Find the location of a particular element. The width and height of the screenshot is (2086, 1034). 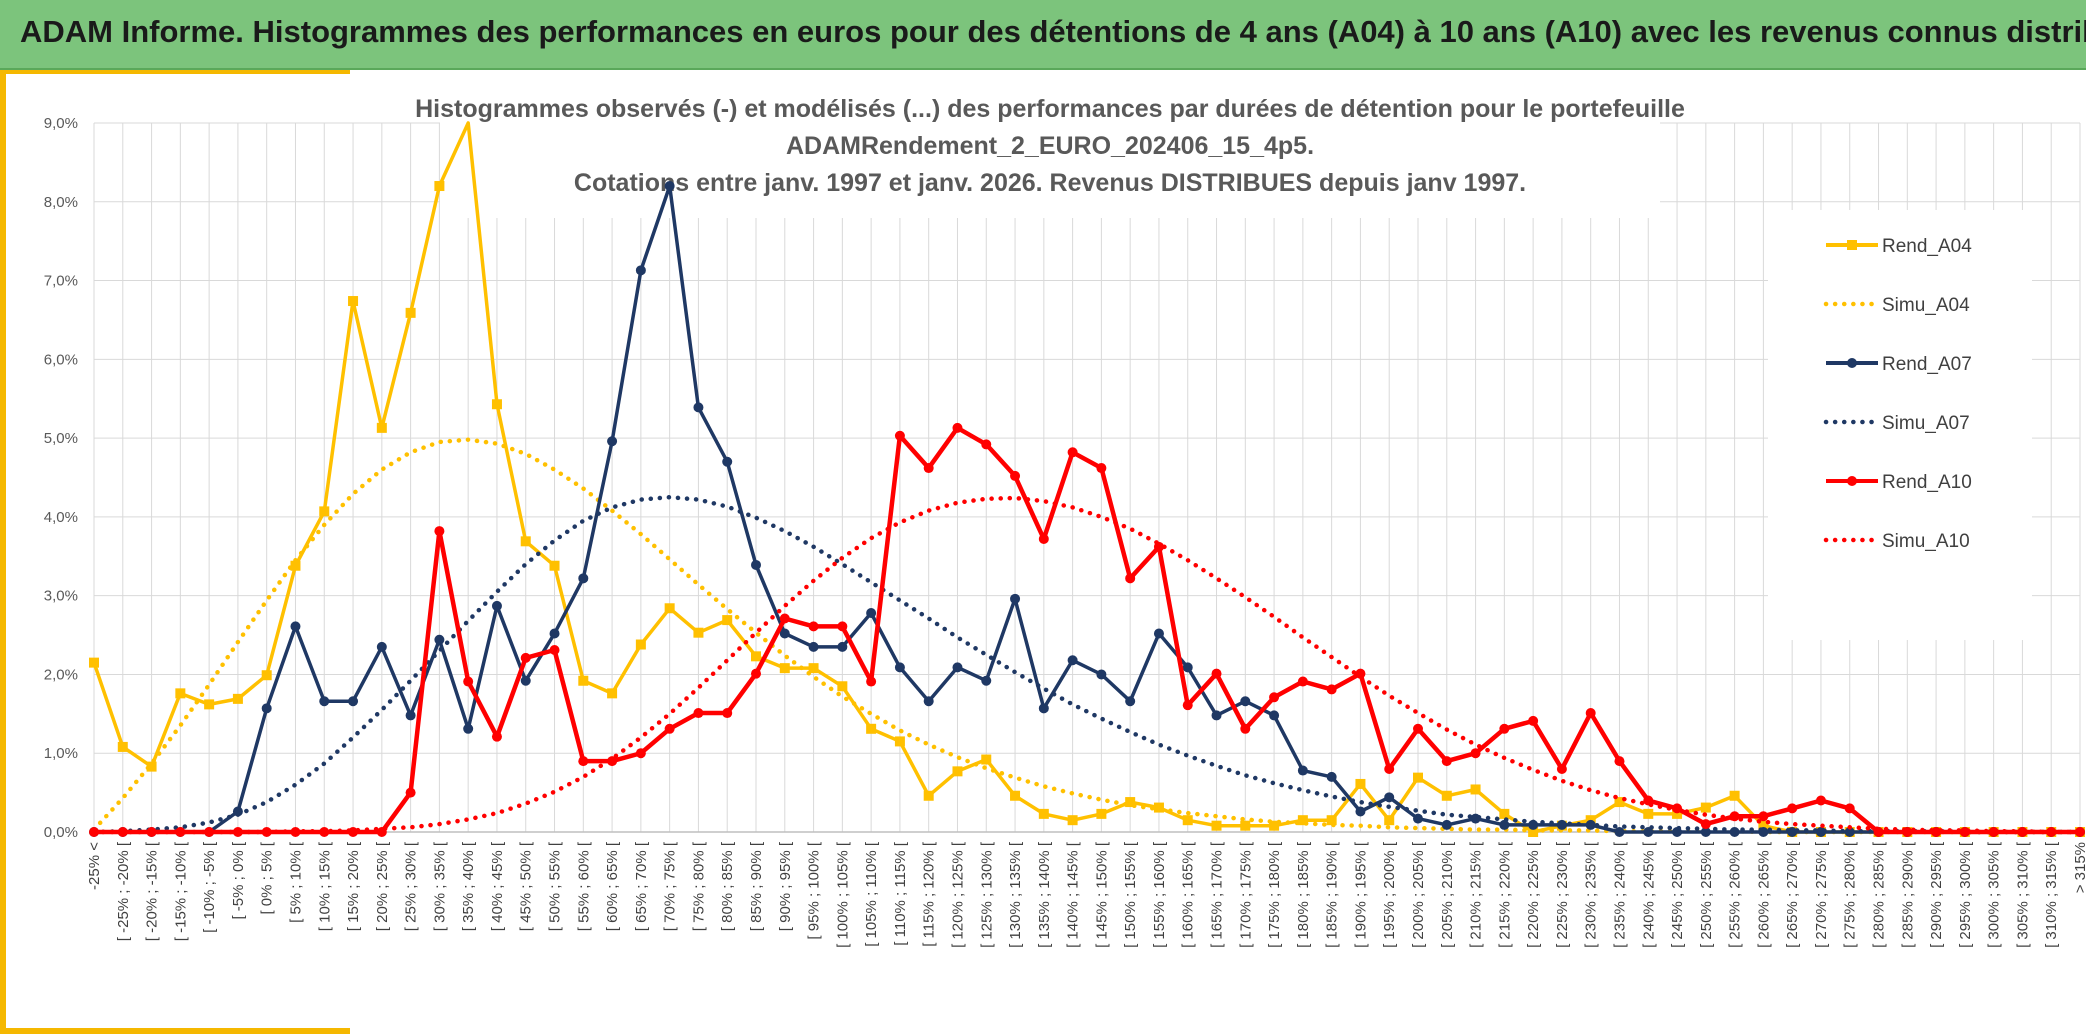

x-tick-label: [ 135% ; 140% [ is located at coordinates (1044, 894).